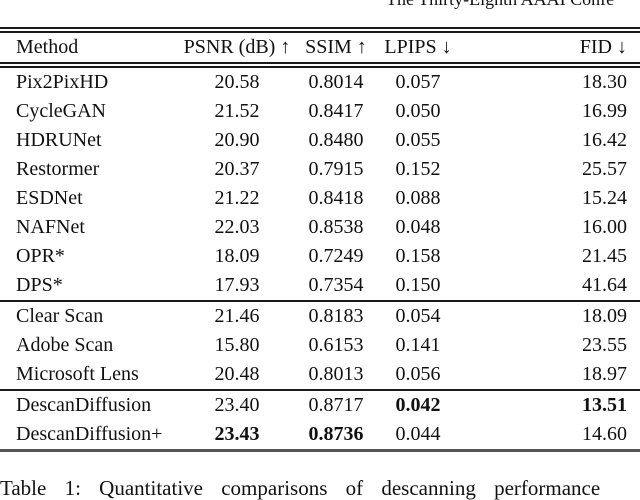 This screenshot has width=640, height=500. What do you see at coordinates (418, 405) in the screenshot?
I see `lpips-cell-best: 0.042` at bounding box center [418, 405].